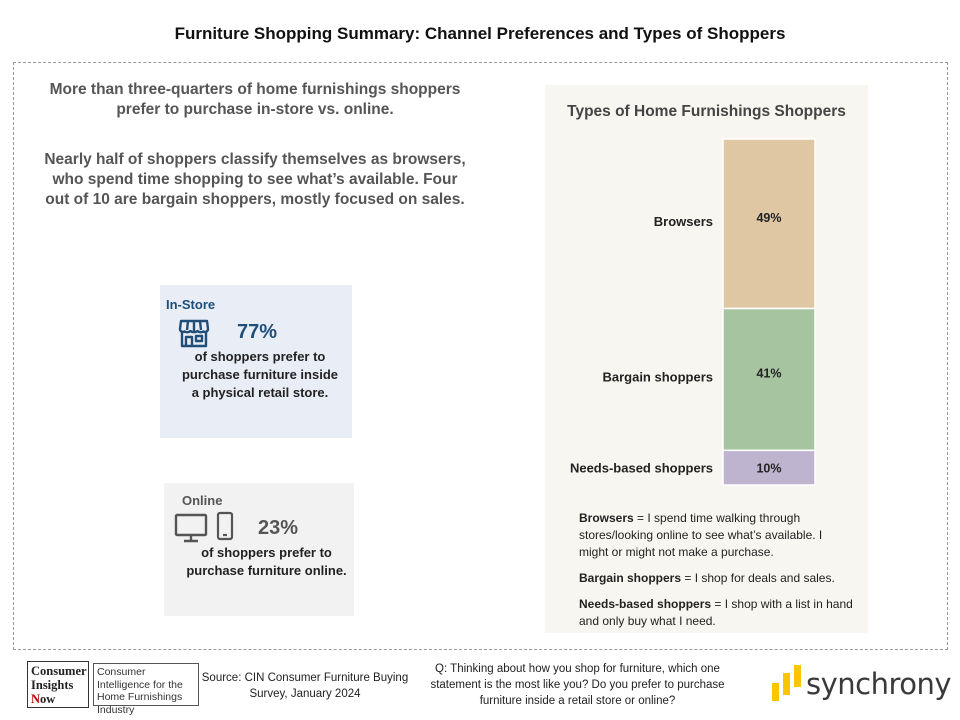 Image resolution: width=960 pixels, height=720 pixels. Describe the element at coordinates (657, 376) in the screenshot. I see `category-label-1: Bargain shoppers` at that location.